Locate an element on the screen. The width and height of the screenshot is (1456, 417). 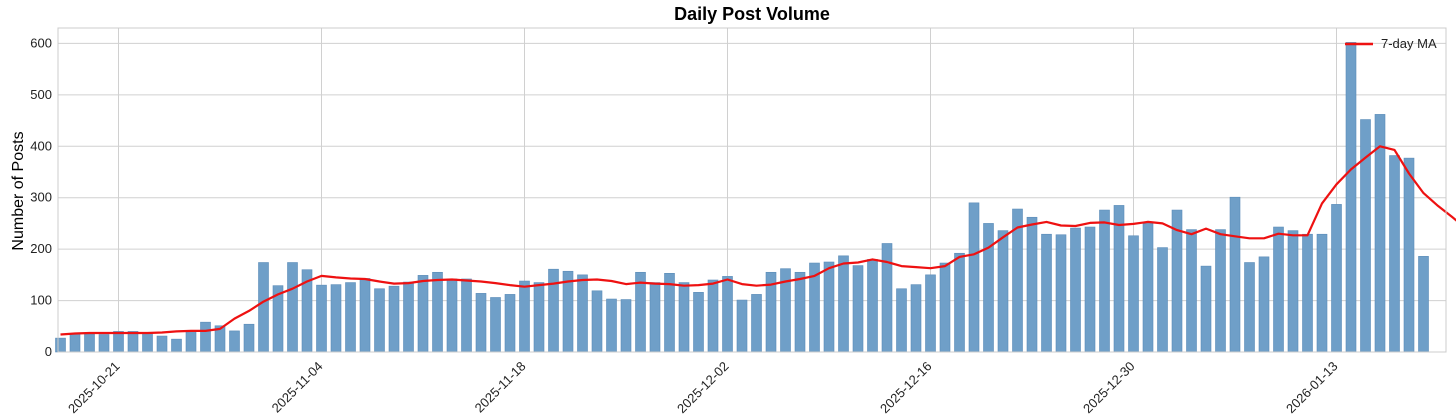
y-tick-label: 300 is located at coordinates (41, 197).